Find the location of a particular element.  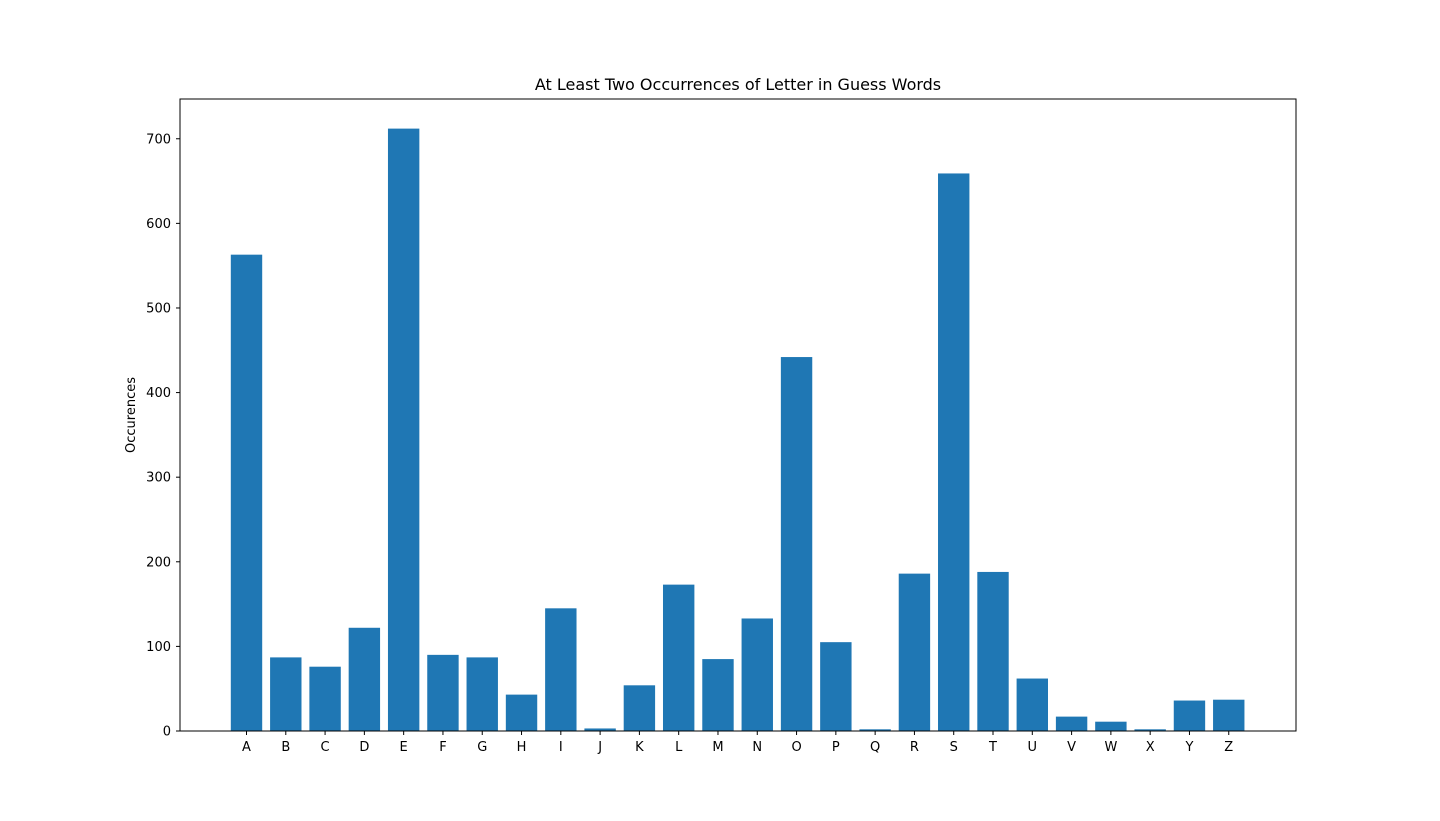

x-tick-label: C is located at coordinates (325, 747).